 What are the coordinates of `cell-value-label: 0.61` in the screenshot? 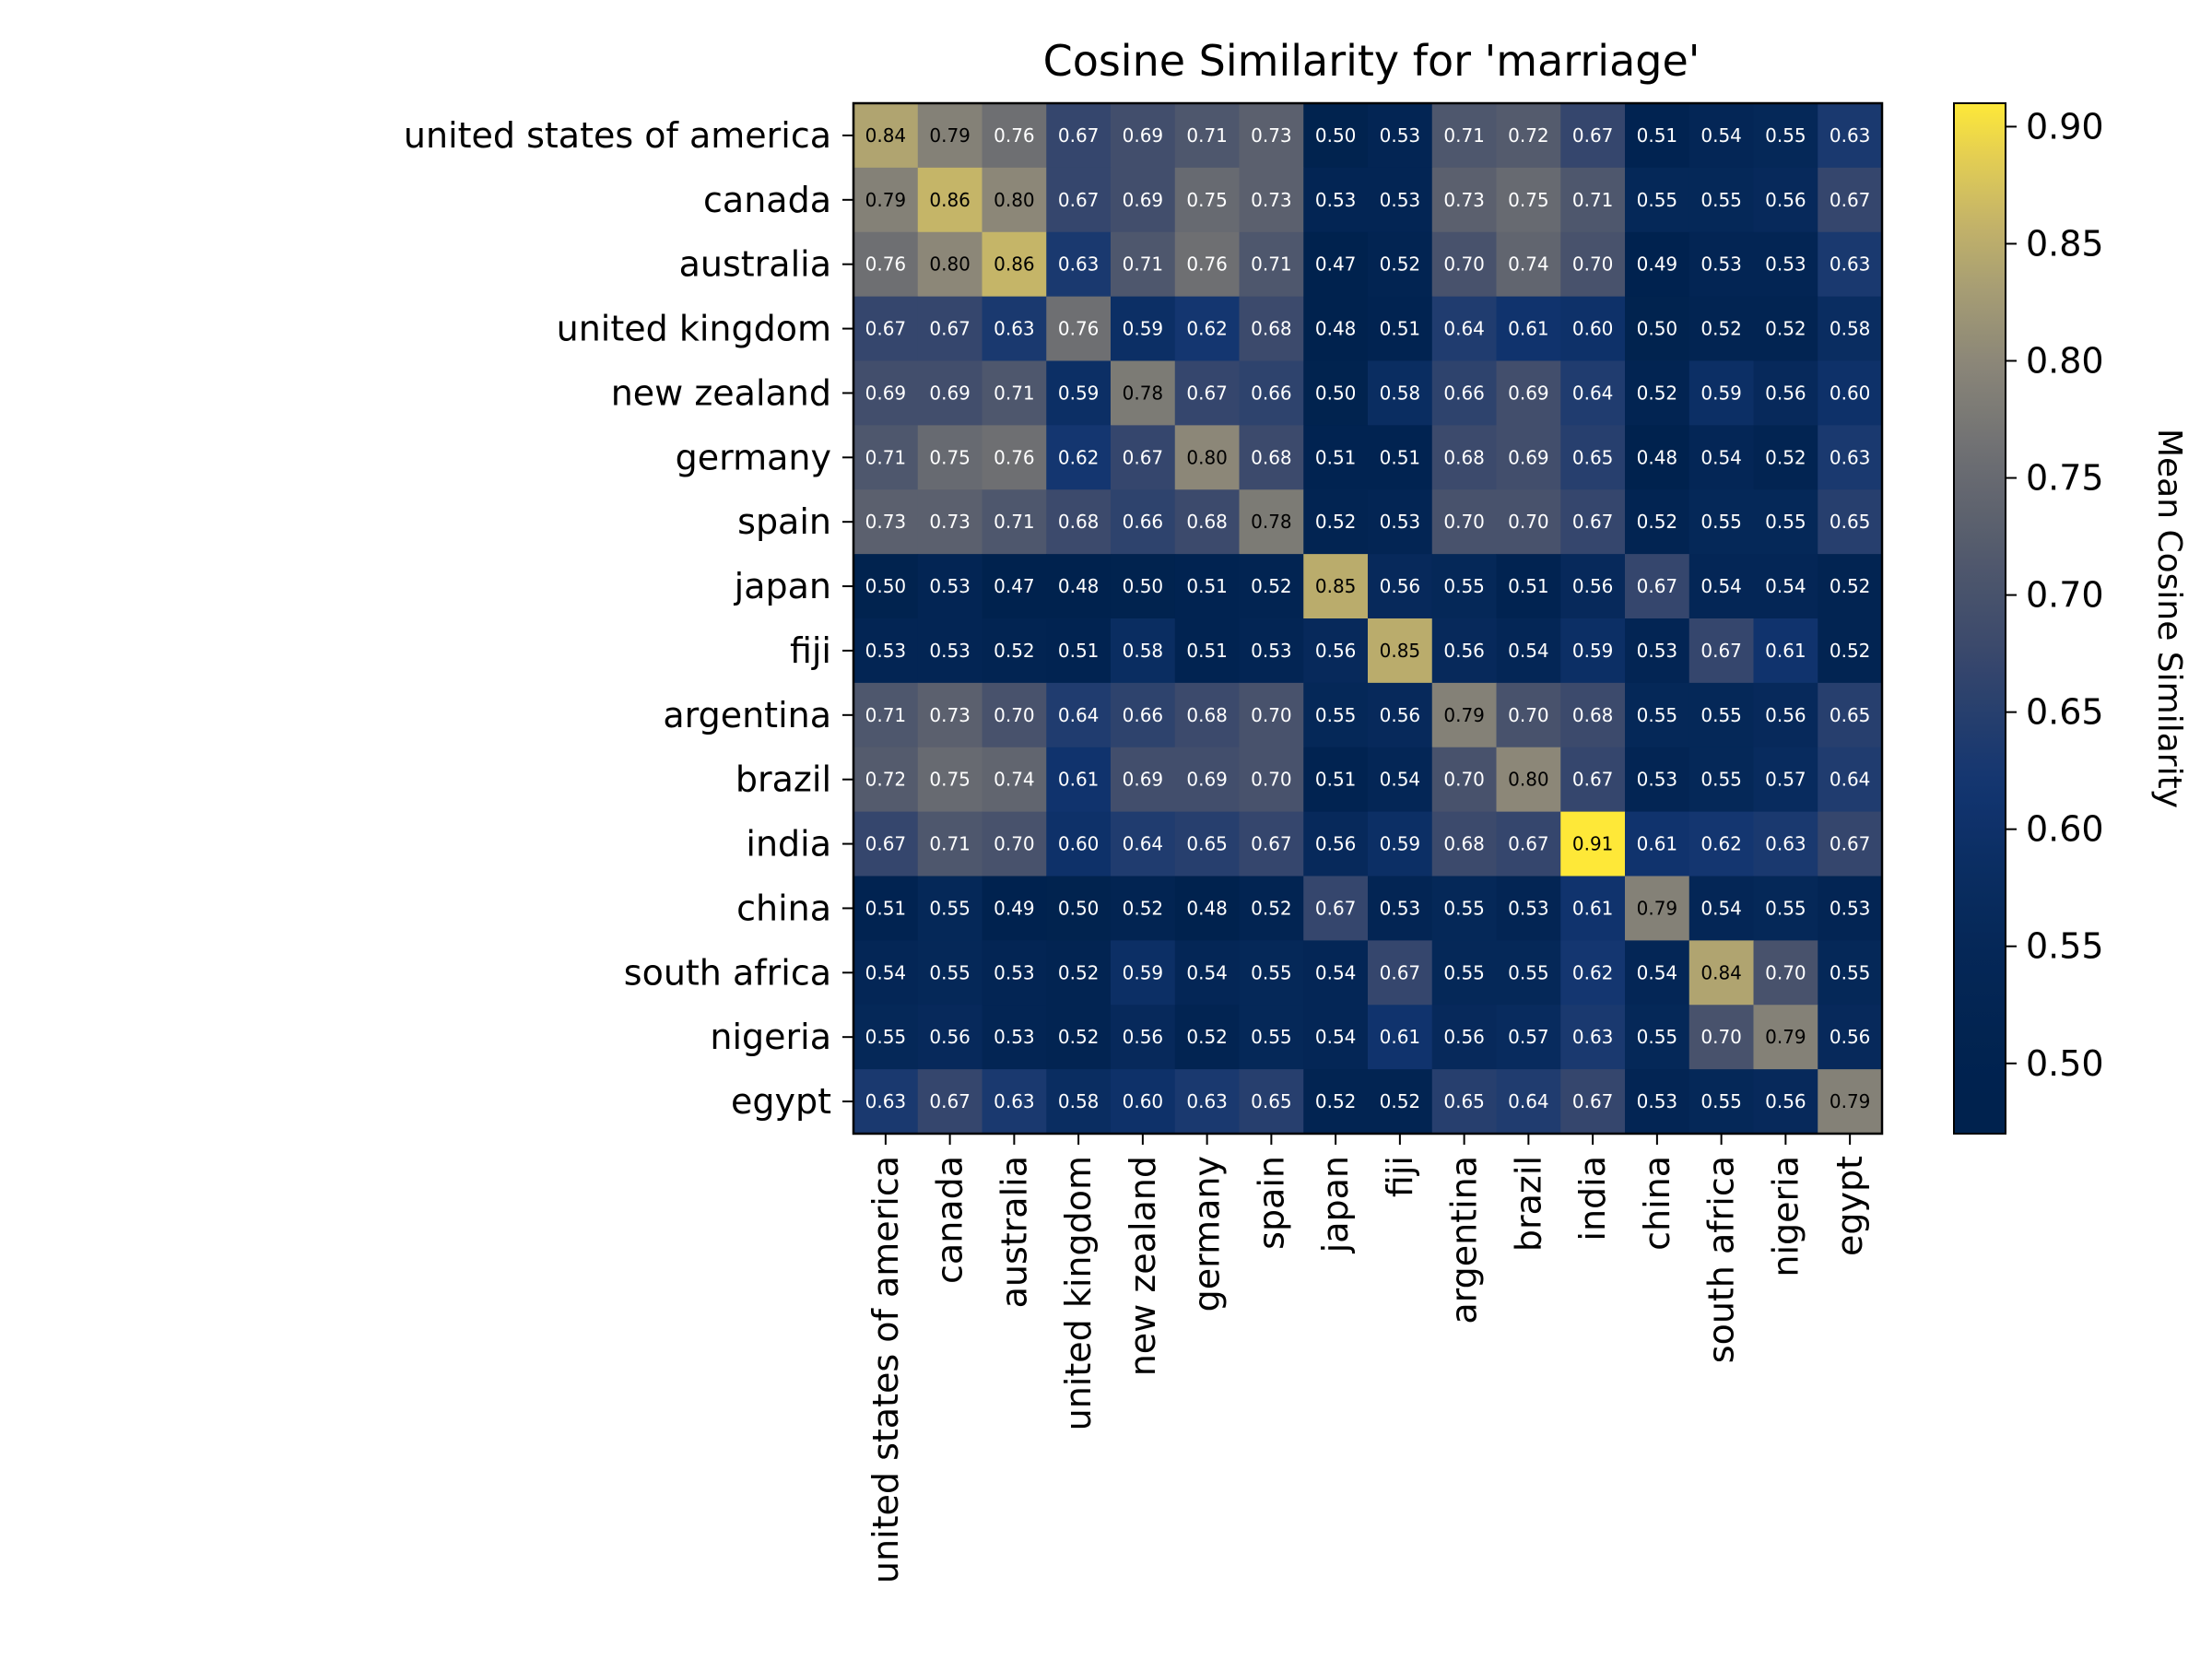 It's located at (1657, 844).